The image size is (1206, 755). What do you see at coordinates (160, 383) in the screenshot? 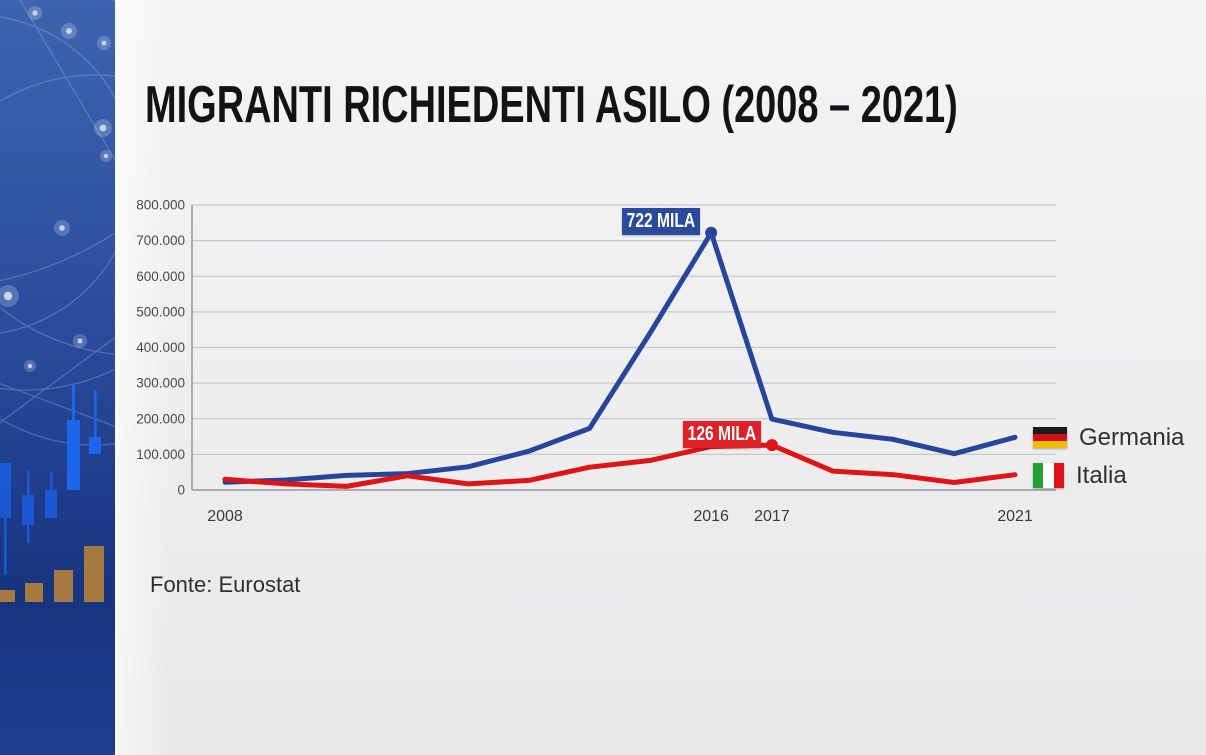
I see `y-axis-tick-label: 300.000` at bounding box center [160, 383].